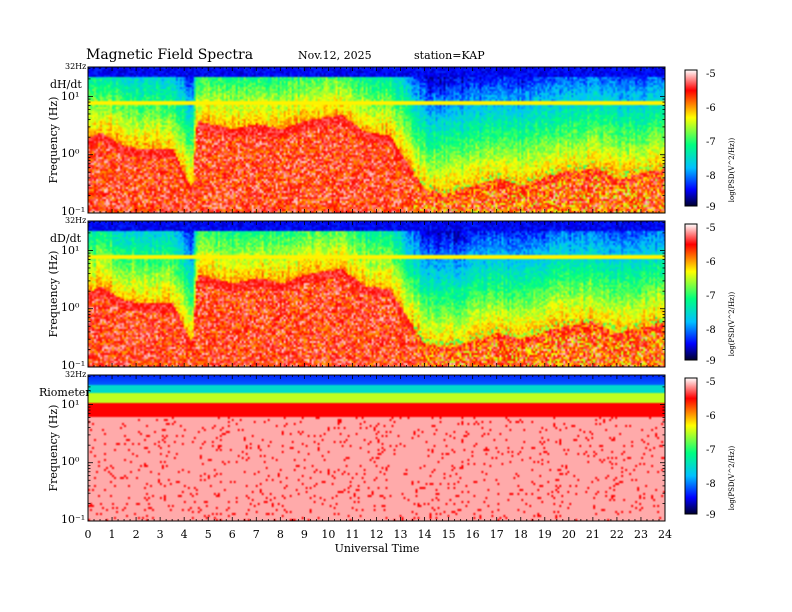 The width and height of the screenshot is (792, 612). What do you see at coordinates (335, 55) in the screenshot?
I see `date-label: Nov.12, 2025` at bounding box center [335, 55].